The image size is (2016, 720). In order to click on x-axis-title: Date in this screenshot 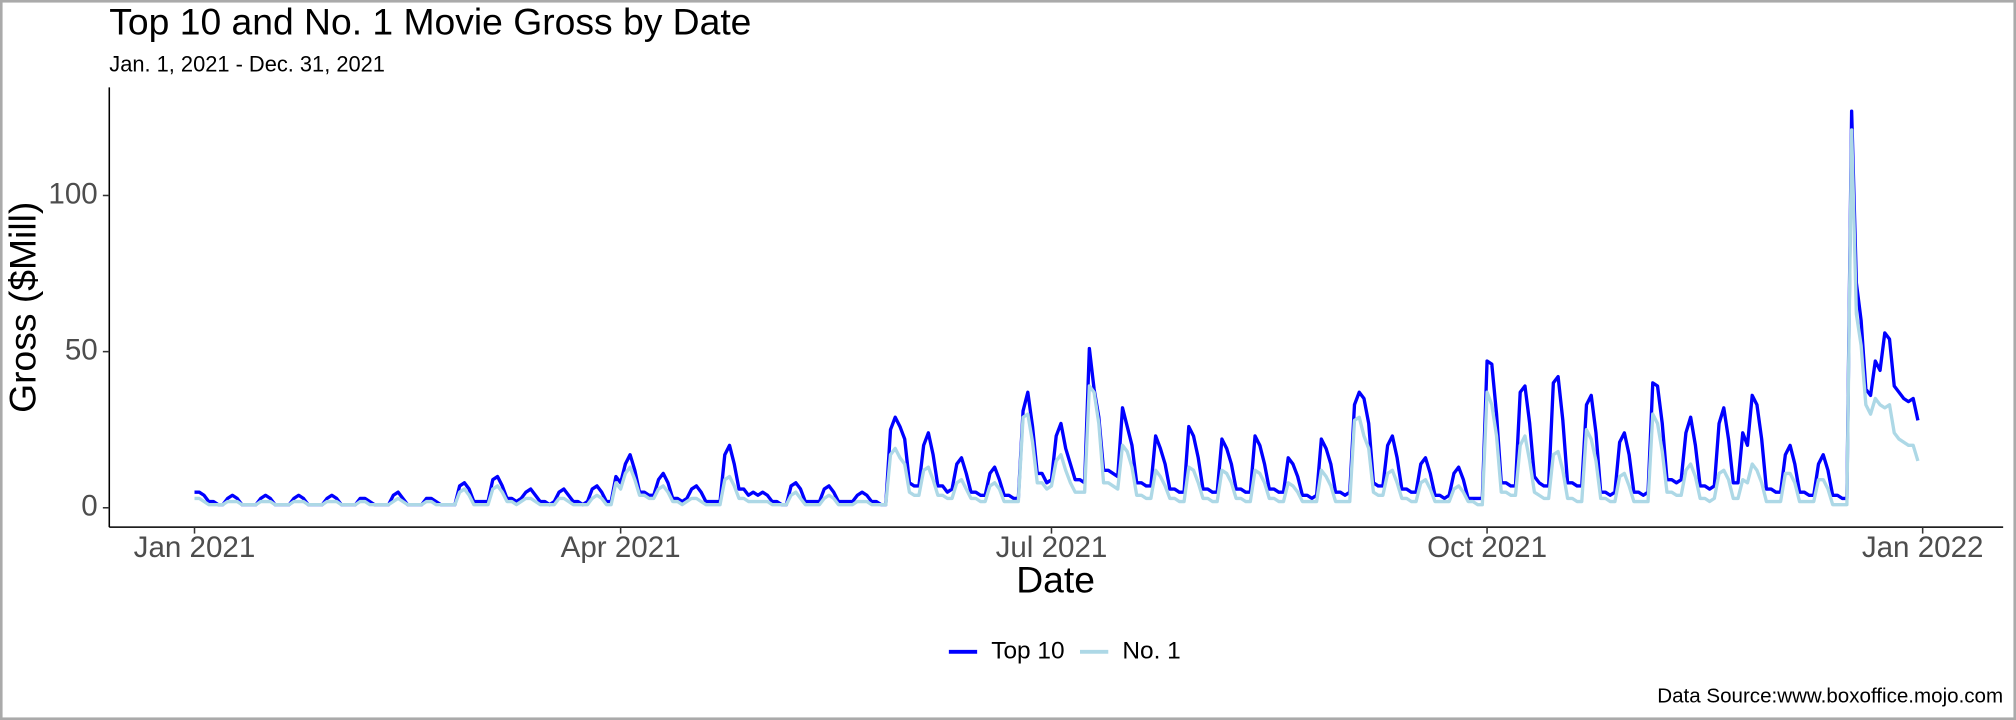, I will do `click(1055, 579)`.